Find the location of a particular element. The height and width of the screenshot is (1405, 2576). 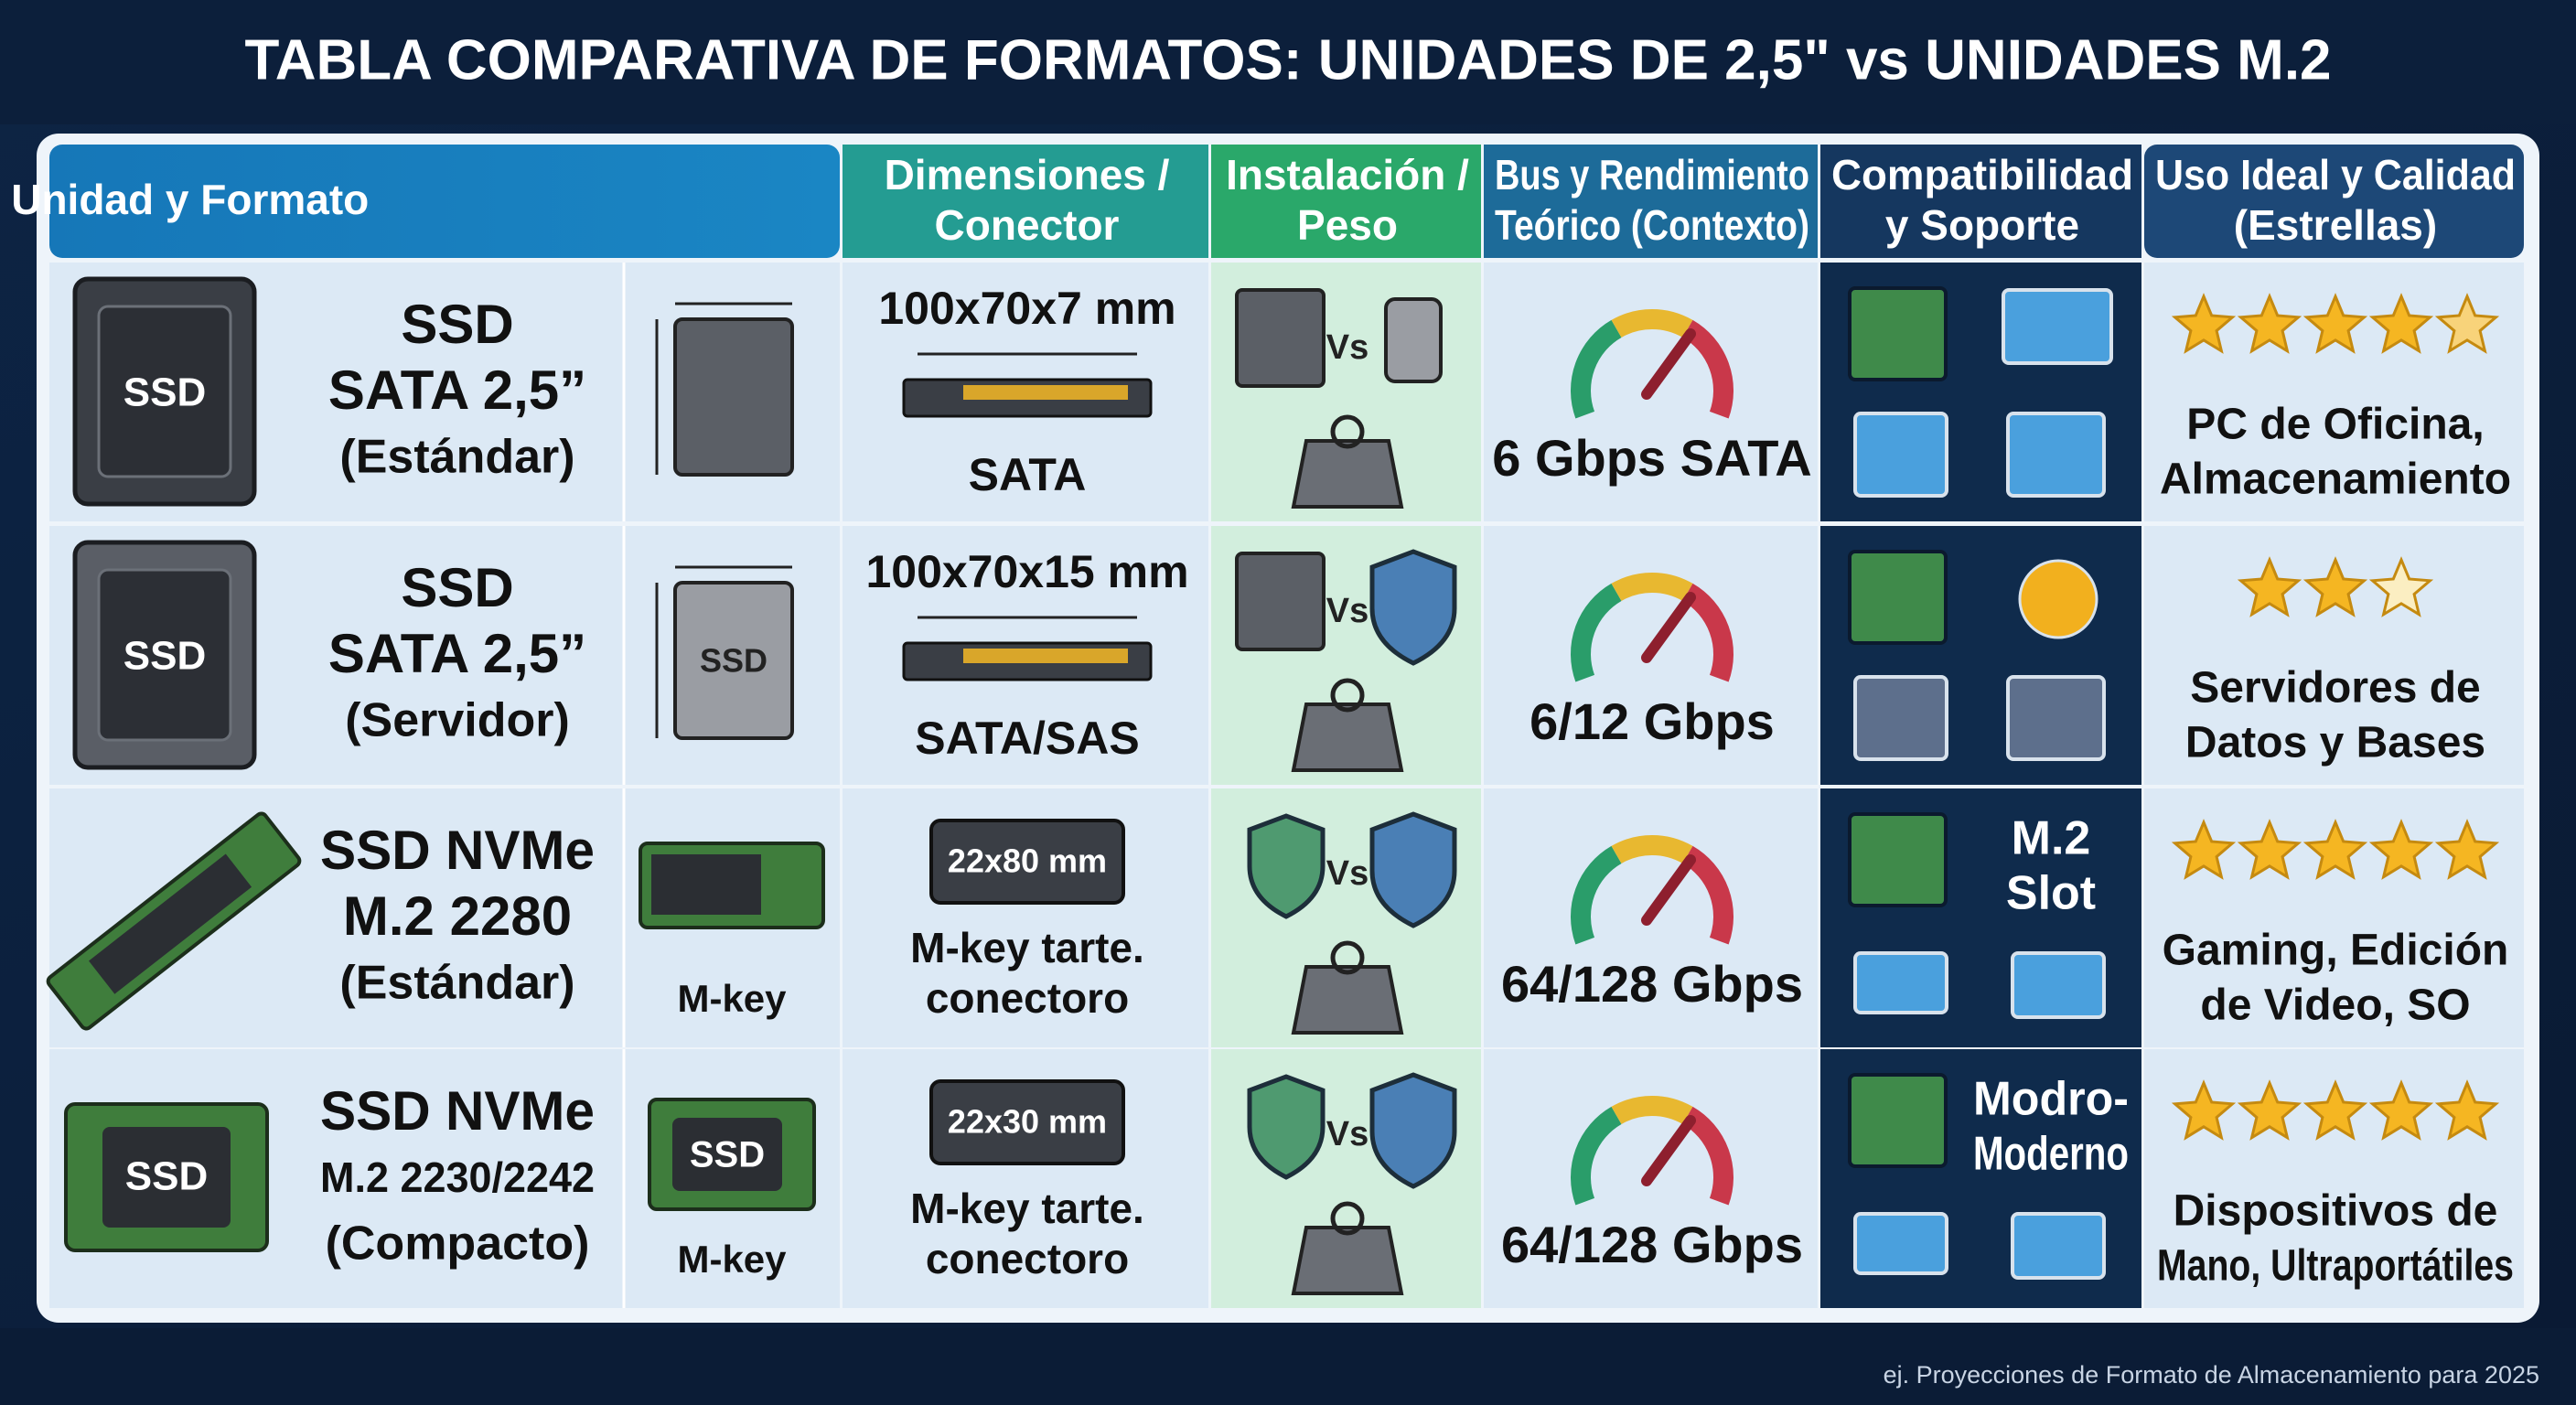

chip-label: 22x30 mm is located at coordinates (1027, 1122).